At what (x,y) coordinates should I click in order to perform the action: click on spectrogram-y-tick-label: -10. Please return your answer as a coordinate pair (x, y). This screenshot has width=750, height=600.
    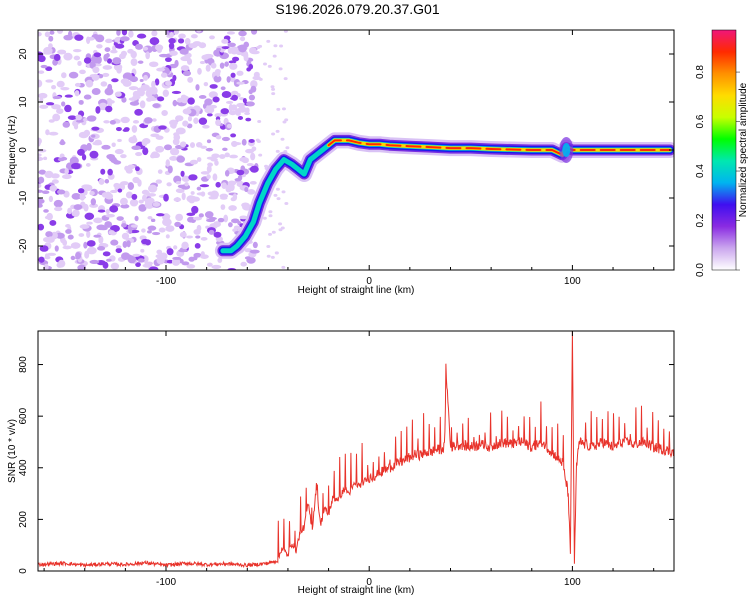
    Looking at the image, I should click on (23, 197).